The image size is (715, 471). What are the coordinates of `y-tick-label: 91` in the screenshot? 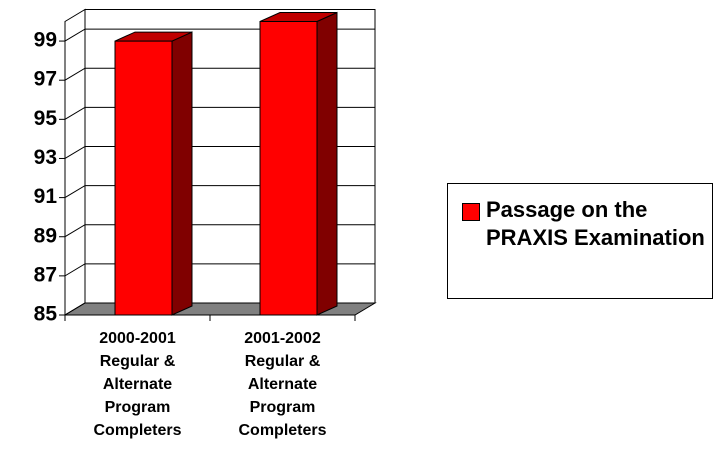 It's located at (46, 196).